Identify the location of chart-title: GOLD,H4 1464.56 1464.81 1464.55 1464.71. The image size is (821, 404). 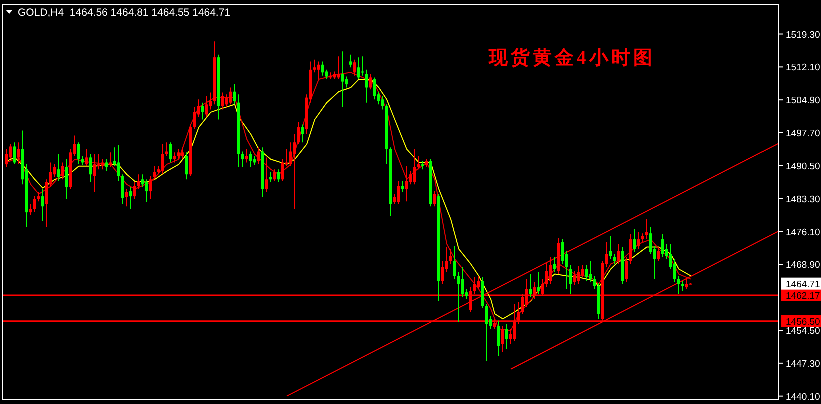
(124, 13).